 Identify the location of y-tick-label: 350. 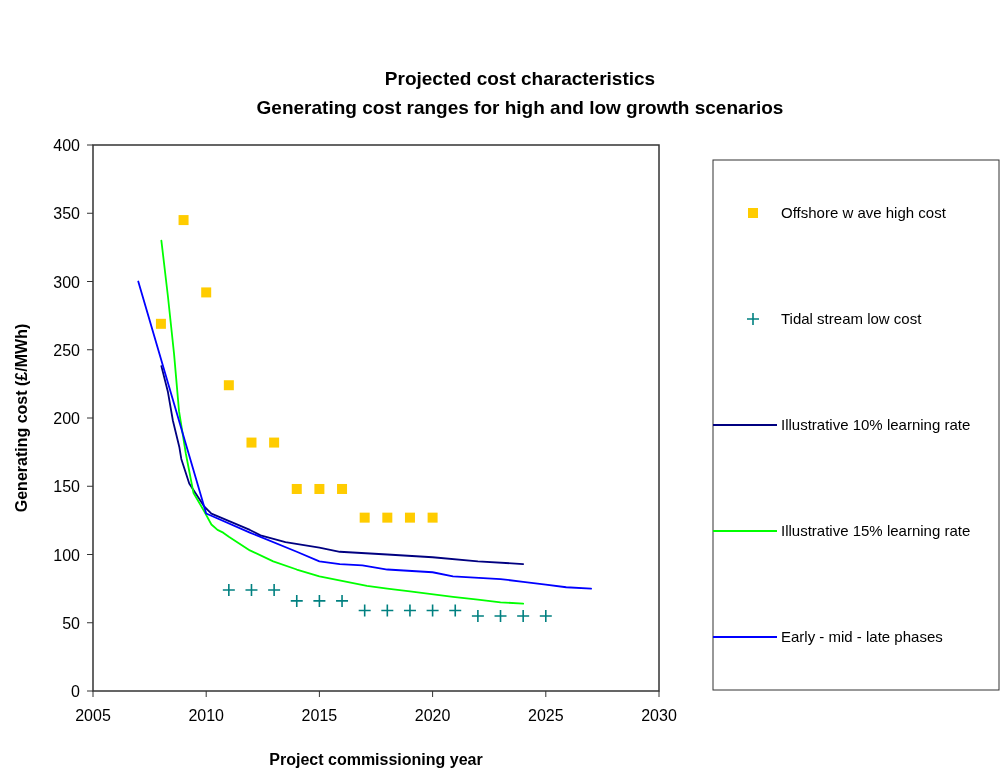
(67, 214).